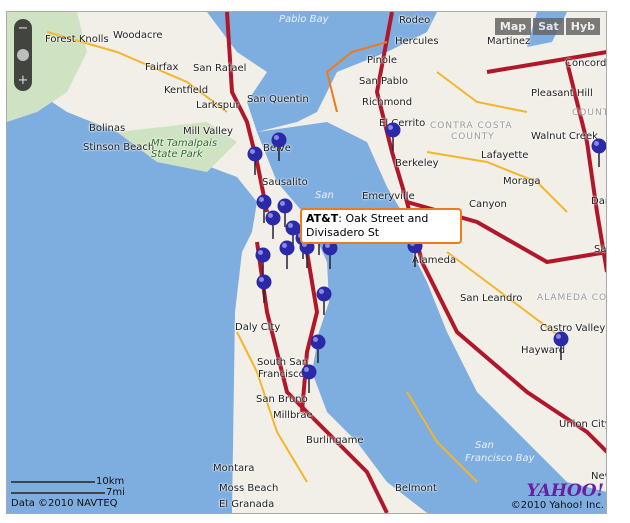 This screenshot has width=630, height=523. I want to click on place-label: CONTRA COSTA, so click(471, 126).